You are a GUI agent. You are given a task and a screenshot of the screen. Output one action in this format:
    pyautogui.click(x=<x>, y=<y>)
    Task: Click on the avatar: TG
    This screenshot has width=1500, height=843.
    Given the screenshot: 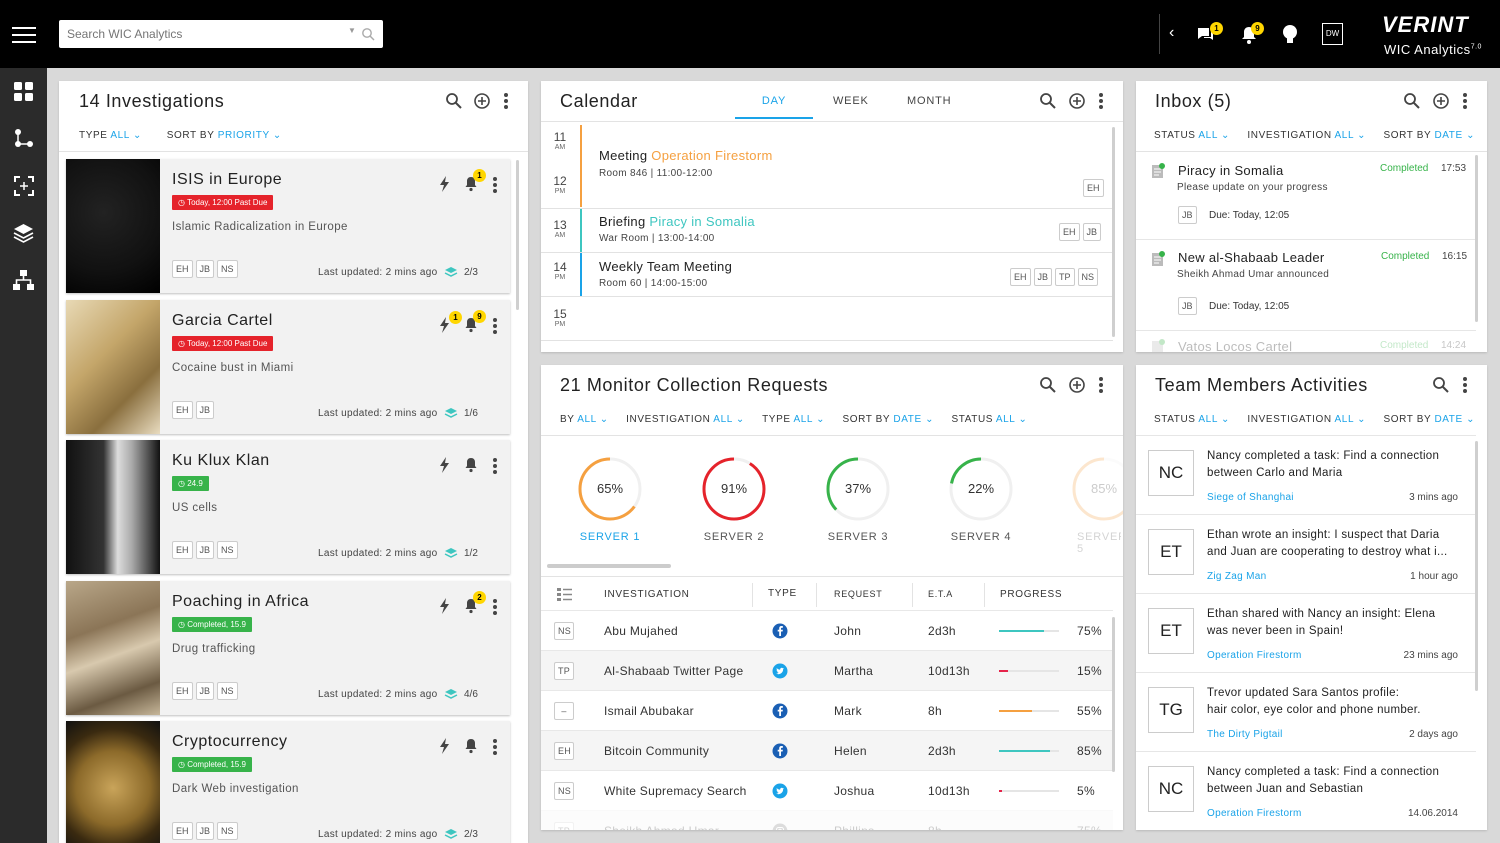 What is the action you would take?
    pyautogui.click(x=1171, y=710)
    